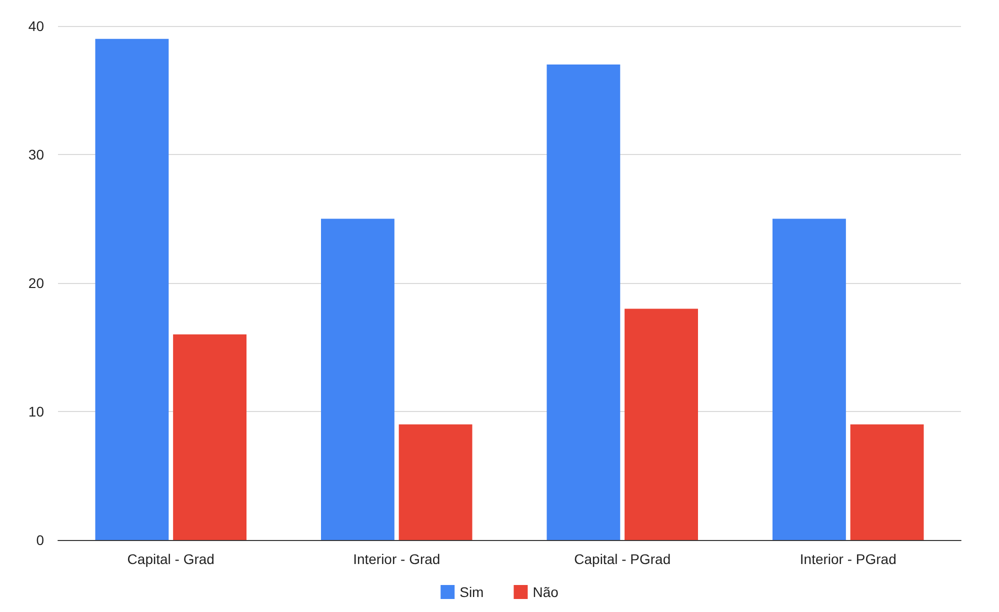 This screenshot has height=612, width=999. Describe the element at coordinates (622, 559) in the screenshot. I see `x-tick-label: Capital - PGrad` at that location.